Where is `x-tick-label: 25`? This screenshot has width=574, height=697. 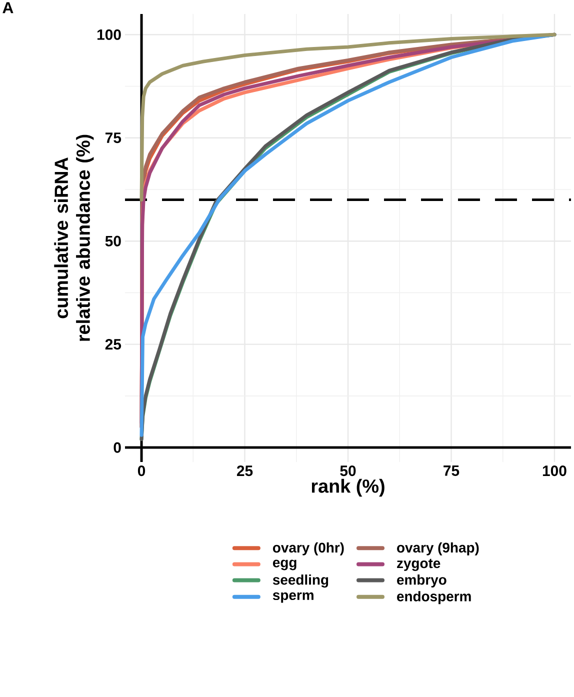
x-tick-label: 25 is located at coordinates (244, 471).